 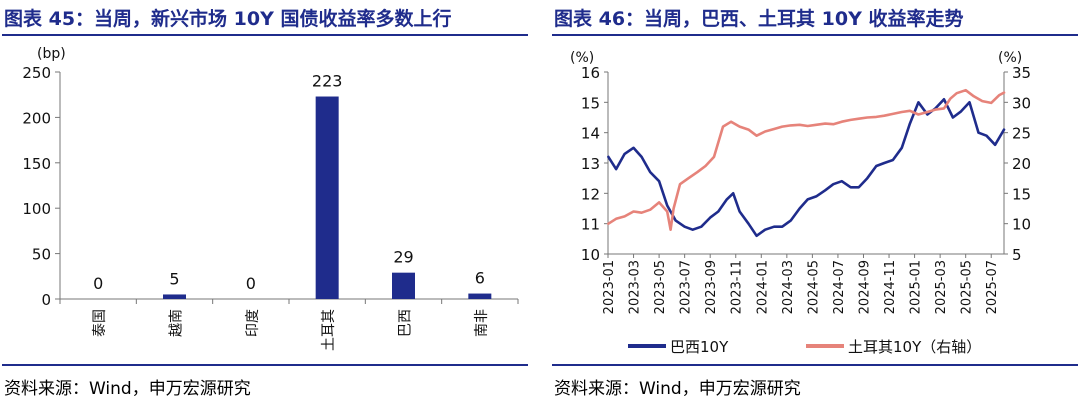 What do you see at coordinates (804, 347) in the screenshot?
I see `line-chart-legend: 巴西10Y 土耳其10Y（右轴）` at bounding box center [804, 347].